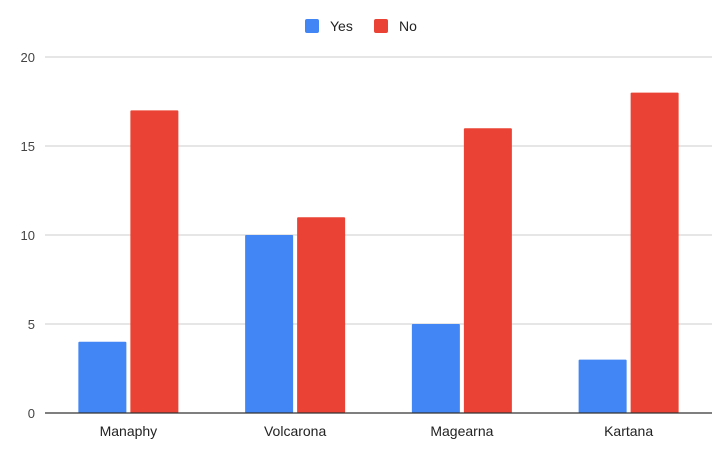 This screenshot has width=722, height=450. I want to click on y-tick-label-15: 15, so click(28, 146).